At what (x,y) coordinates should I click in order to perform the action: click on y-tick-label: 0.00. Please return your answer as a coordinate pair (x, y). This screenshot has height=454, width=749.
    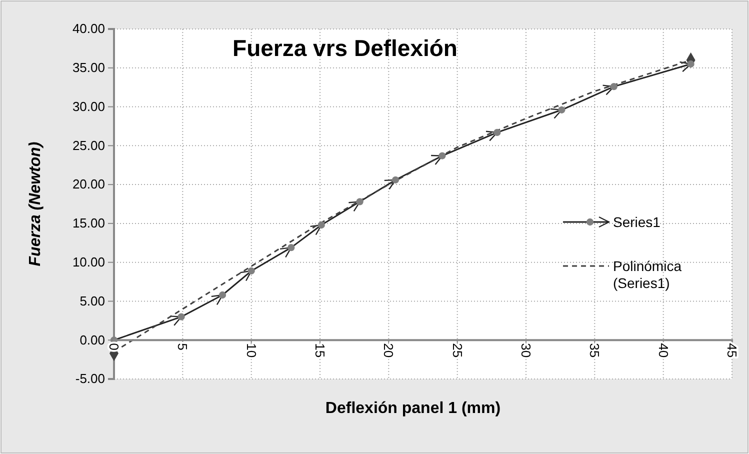
    Looking at the image, I should click on (92, 340).